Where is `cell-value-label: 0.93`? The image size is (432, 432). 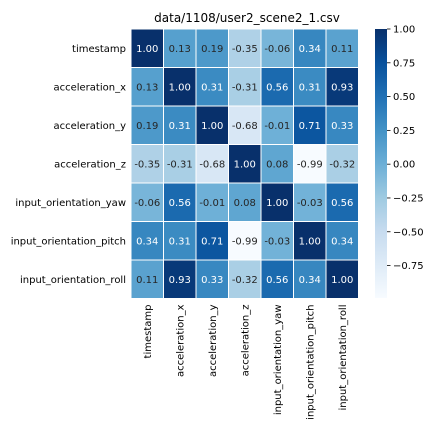 cell-value-label: 0.93 is located at coordinates (342, 87).